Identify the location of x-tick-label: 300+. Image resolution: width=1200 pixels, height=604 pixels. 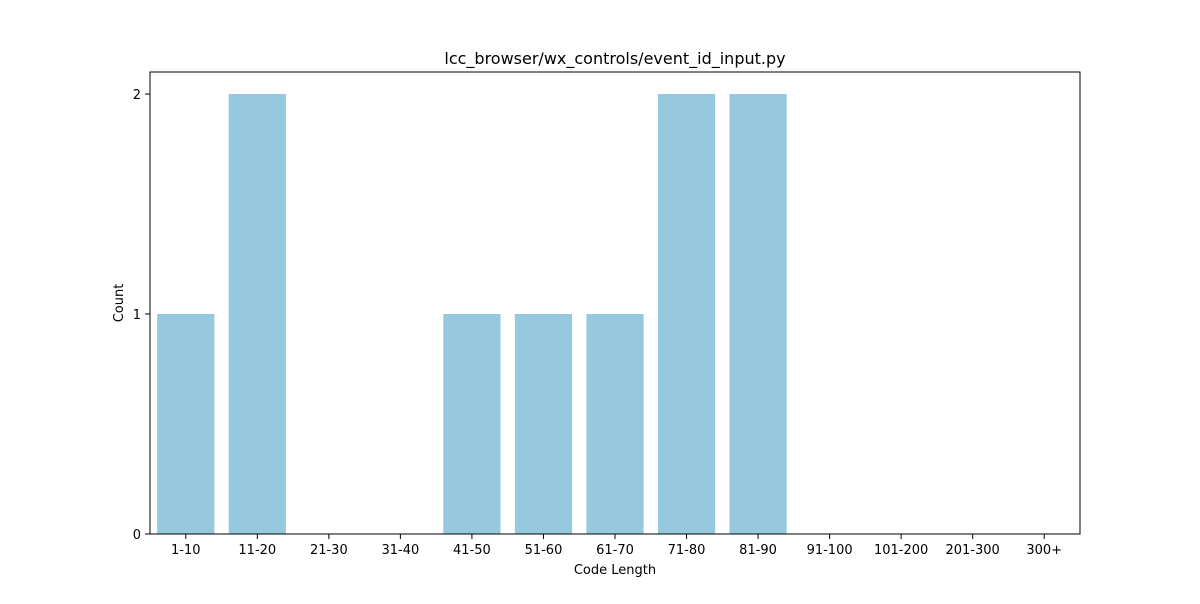
(1044, 550).